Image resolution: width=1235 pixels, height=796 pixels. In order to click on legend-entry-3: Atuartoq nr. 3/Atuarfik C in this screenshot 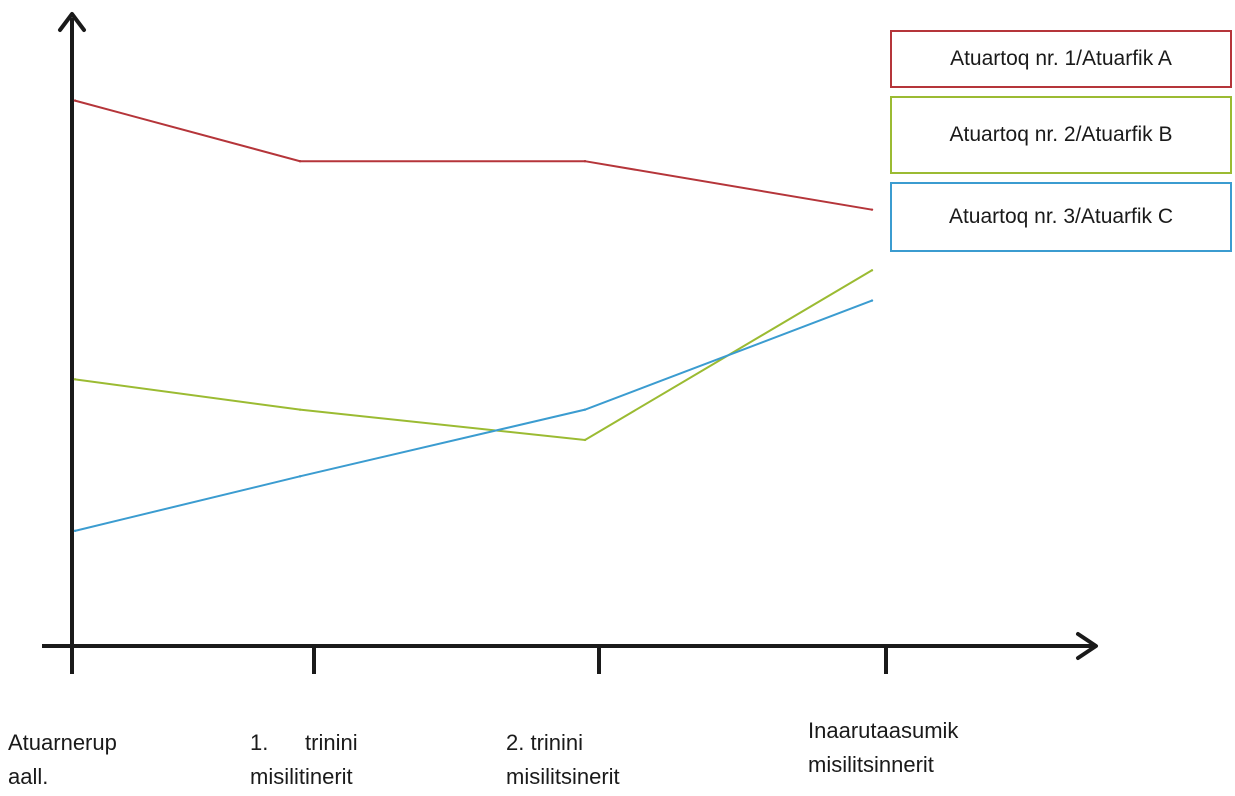, I will do `click(1061, 217)`.